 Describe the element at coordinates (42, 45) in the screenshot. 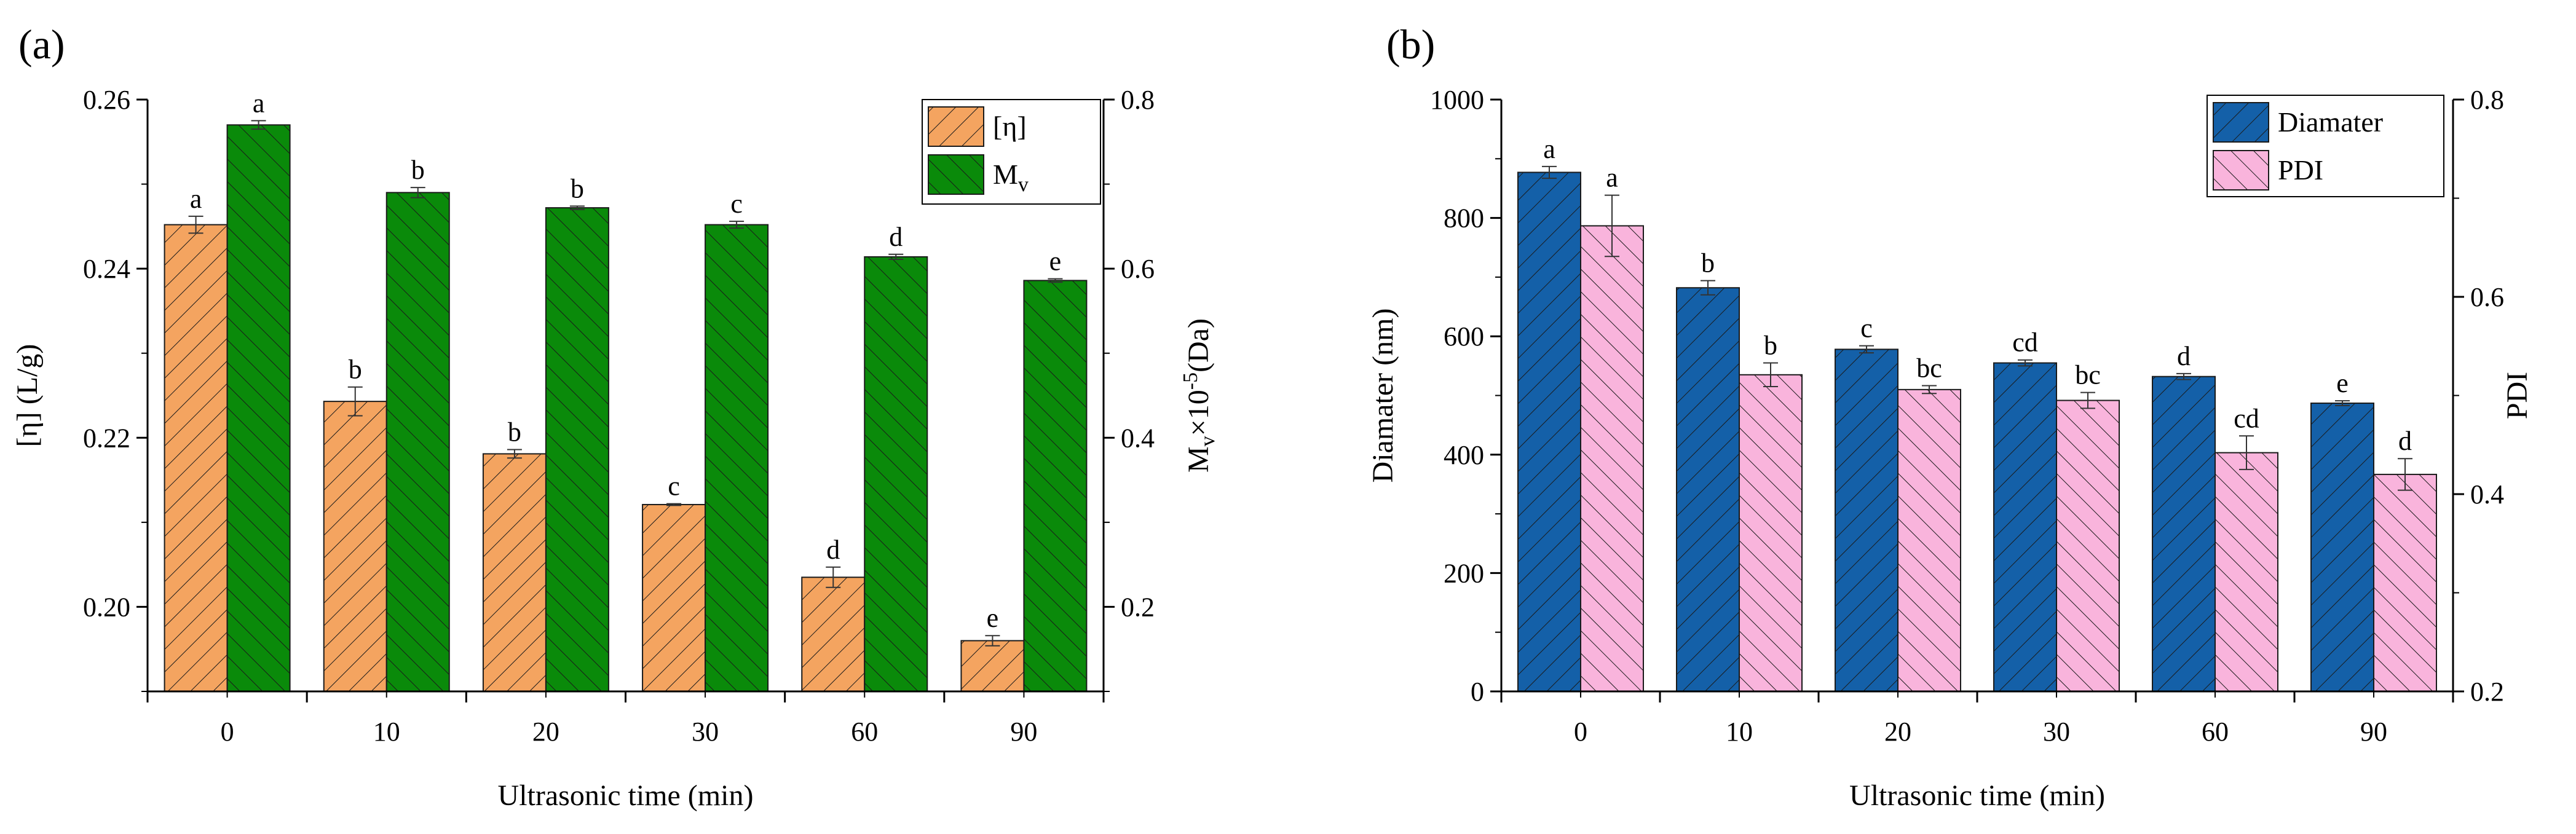

I see `panel-label: (a)` at that location.